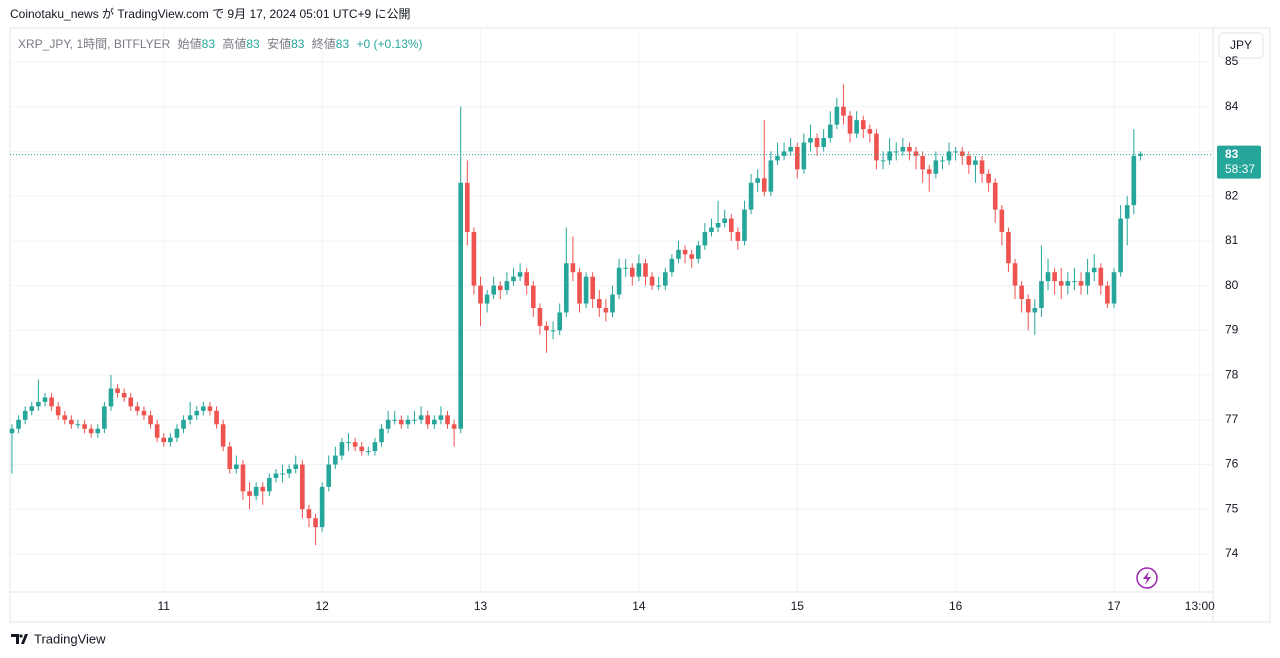 The image size is (1280, 658). What do you see at coordinates (798, 606) in the screenshot?
I see `x-tick-label: 15` at bounding box center [798, 606].